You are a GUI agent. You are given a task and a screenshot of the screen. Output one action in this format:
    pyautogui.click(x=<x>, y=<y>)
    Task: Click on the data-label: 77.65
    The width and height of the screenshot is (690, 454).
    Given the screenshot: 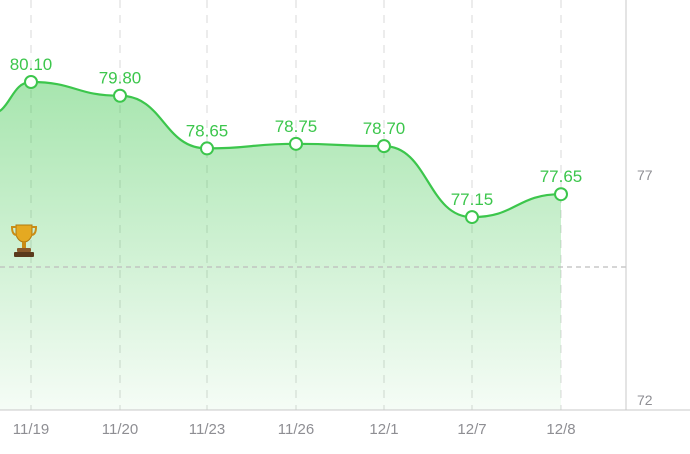 What is the action you would take?
    pyautogui.click(x=561, y=176)
    